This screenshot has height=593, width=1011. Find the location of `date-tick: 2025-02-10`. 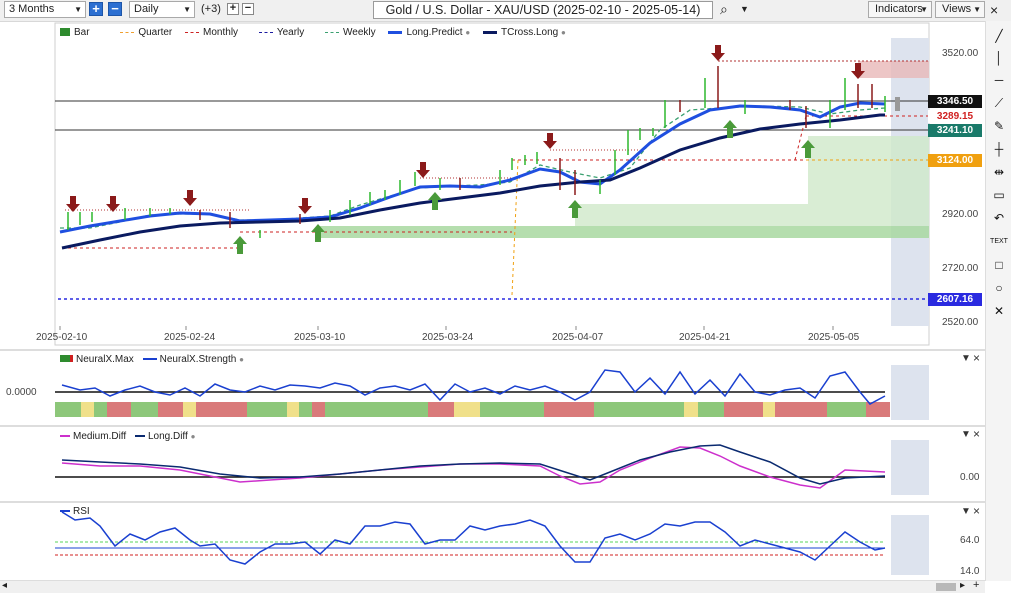

date-tick: 2025-02-10 is located at coordinates (62, 337).